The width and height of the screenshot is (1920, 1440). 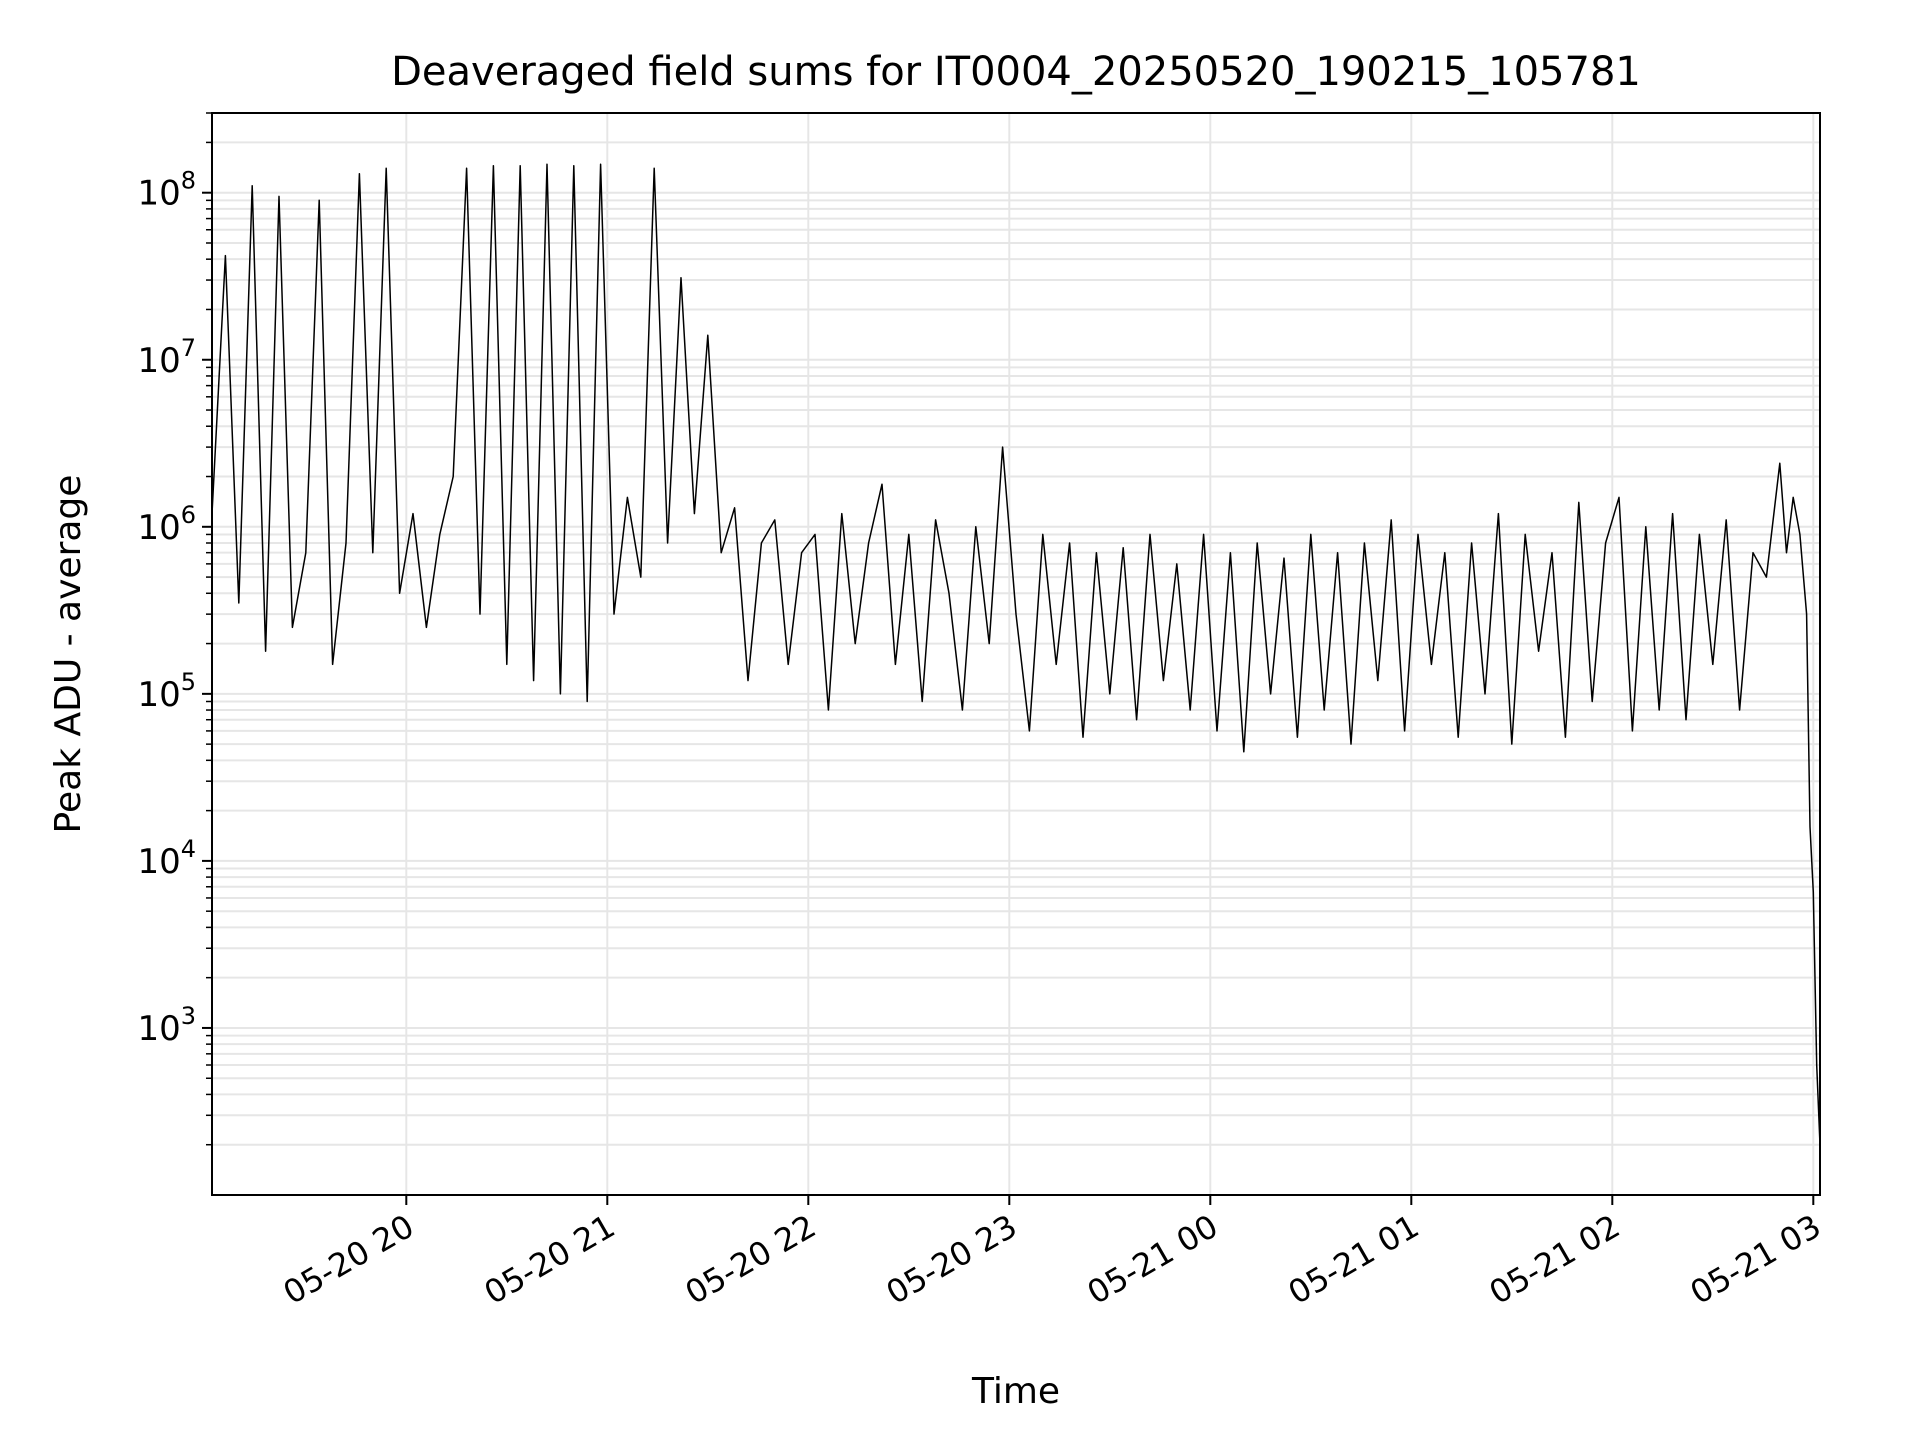 What do you see at coordinates (166, 1025) in the screenshot?
I see `y-tick-label: 10³` at bounding box center [166, 1025].